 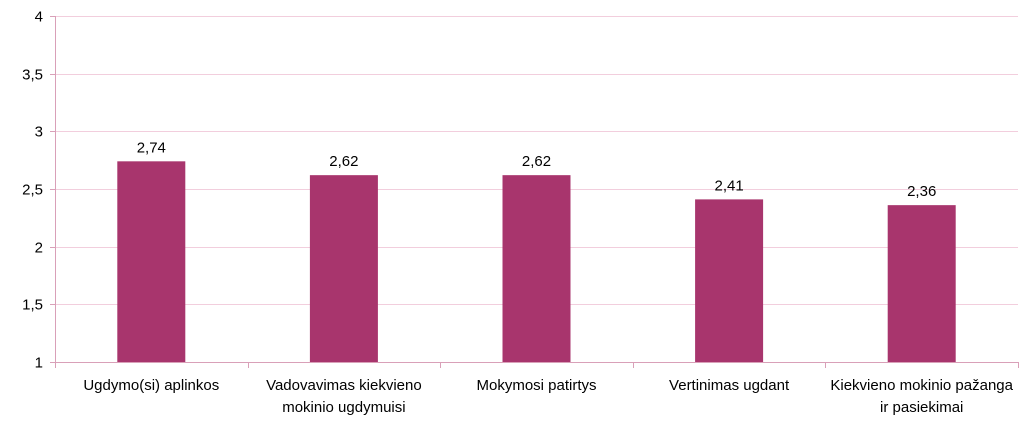 What do you see at coordinates (921, 407) in the screenshot?
I see `x-category-label: ir pasiekimai` at bounding box center [921, 407].